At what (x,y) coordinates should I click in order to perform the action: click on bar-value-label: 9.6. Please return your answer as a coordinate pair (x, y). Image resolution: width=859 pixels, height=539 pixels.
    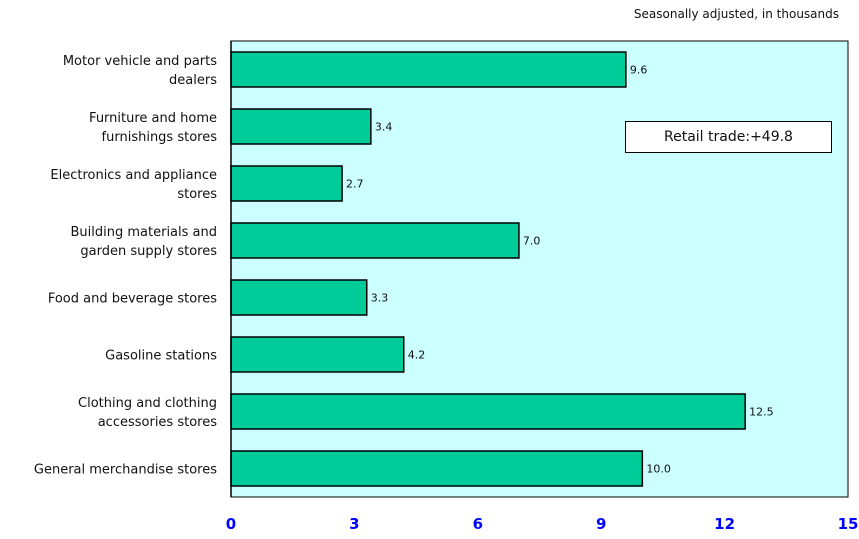
    Looking at the image, I should click on (639, 70).